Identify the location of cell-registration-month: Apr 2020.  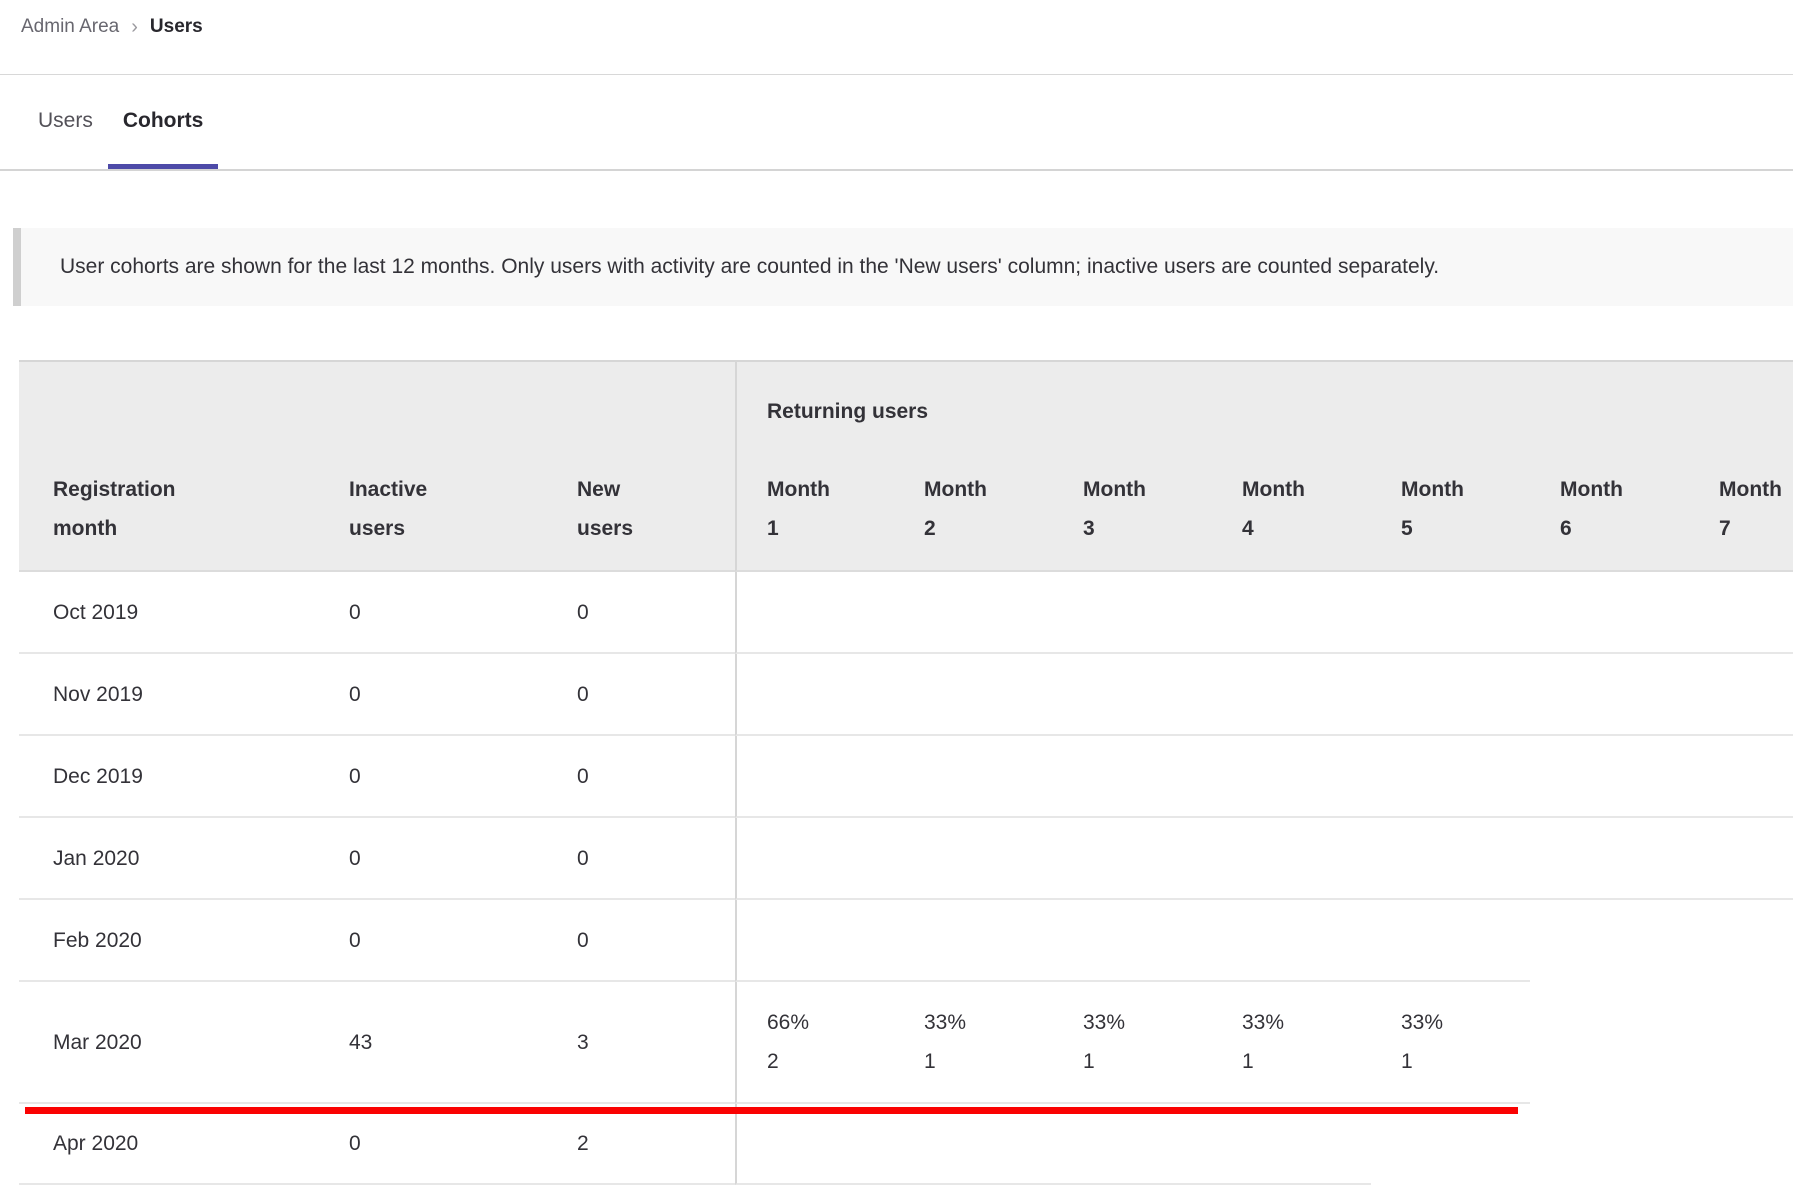
(182, 1144).